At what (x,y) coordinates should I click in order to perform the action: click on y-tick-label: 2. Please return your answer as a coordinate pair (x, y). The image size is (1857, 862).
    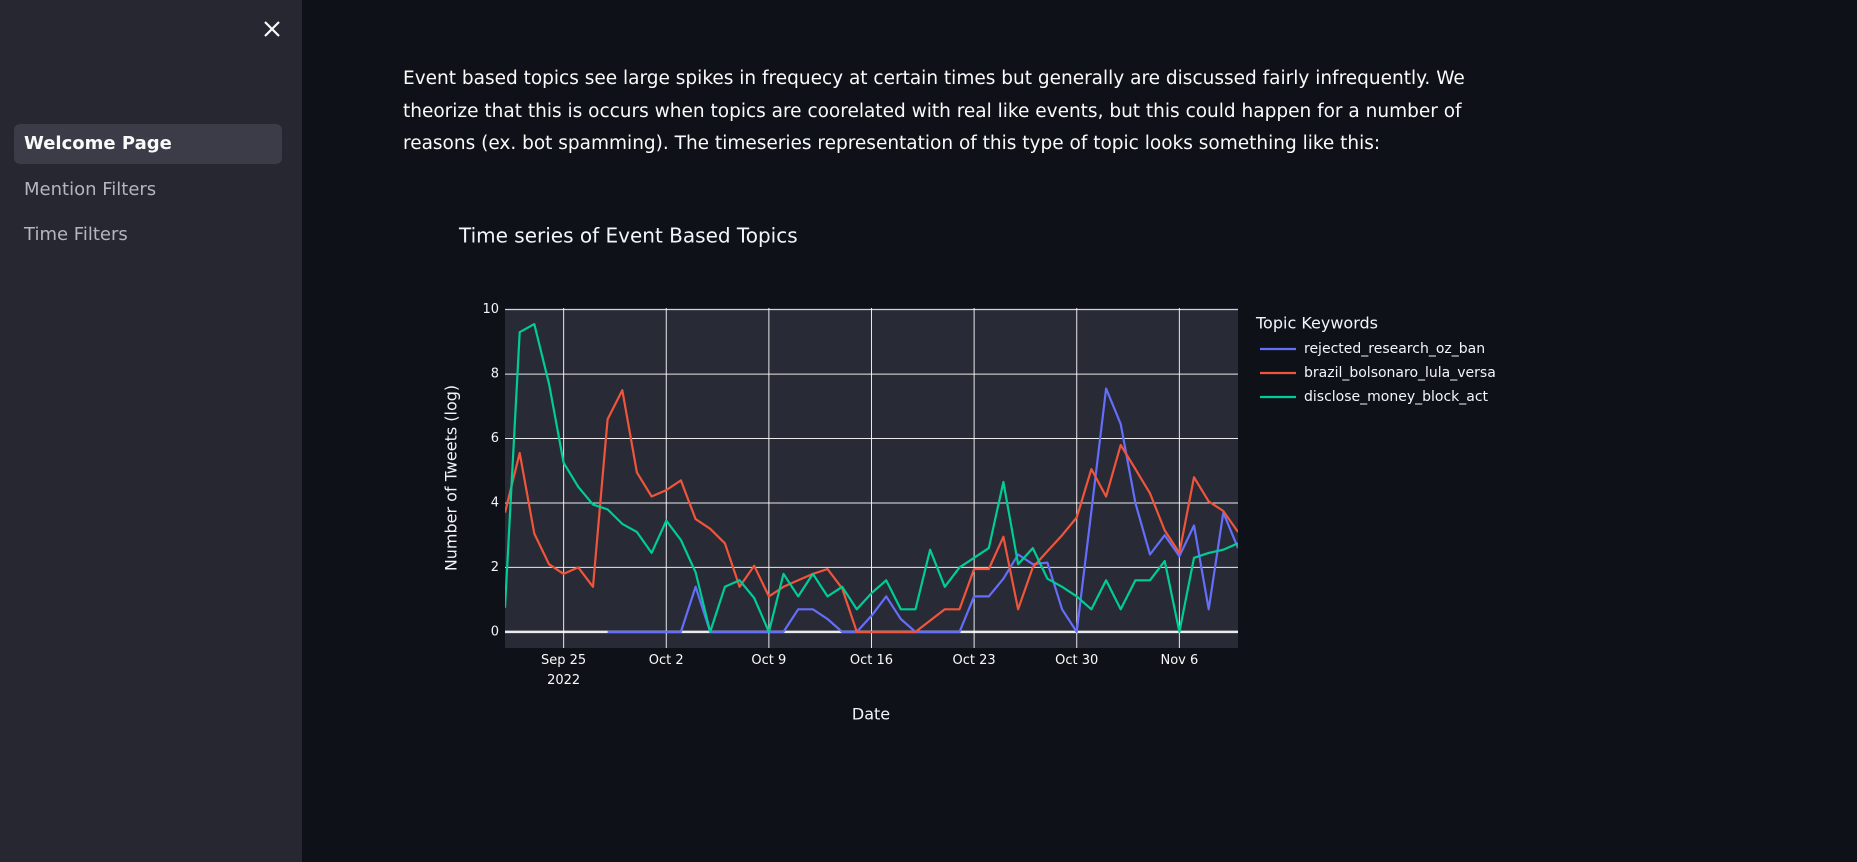
    Looking at the image, I should click on (495, 567).